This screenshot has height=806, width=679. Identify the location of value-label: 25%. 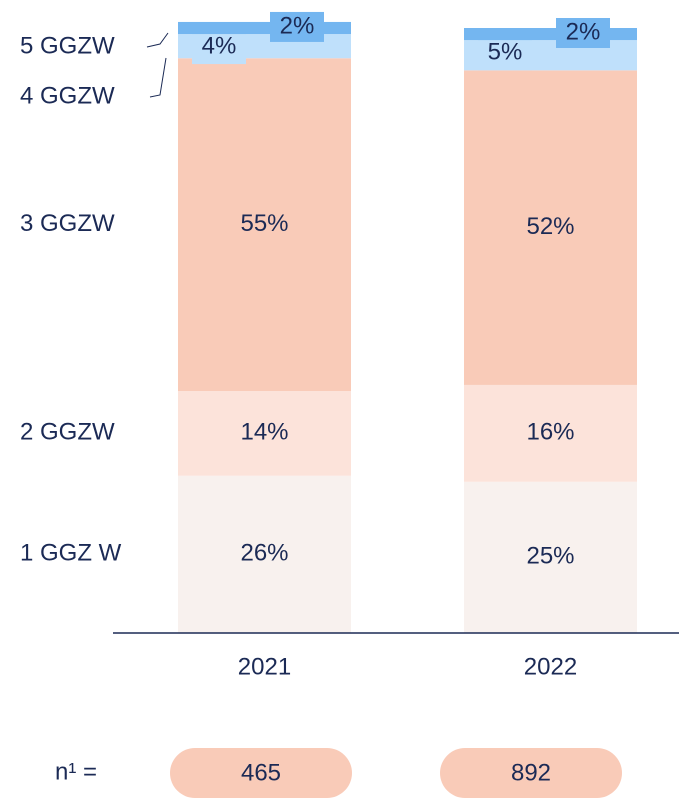
(550, 556).